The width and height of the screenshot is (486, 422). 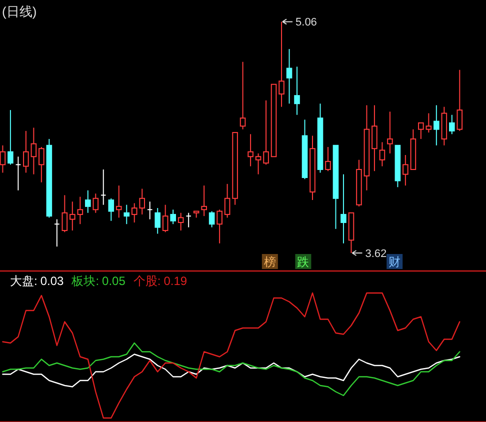 I want to click on chart-title: (日线), so click(x=19, y=11).